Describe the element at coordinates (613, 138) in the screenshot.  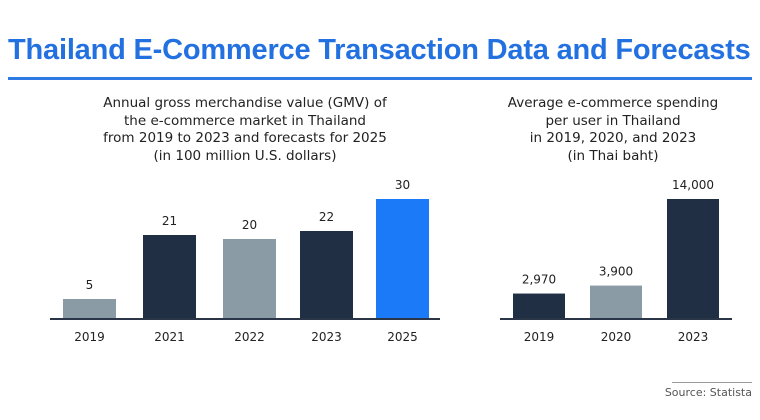
I see `subtitle-line: in 2019, 2020, and 2023` at that location.